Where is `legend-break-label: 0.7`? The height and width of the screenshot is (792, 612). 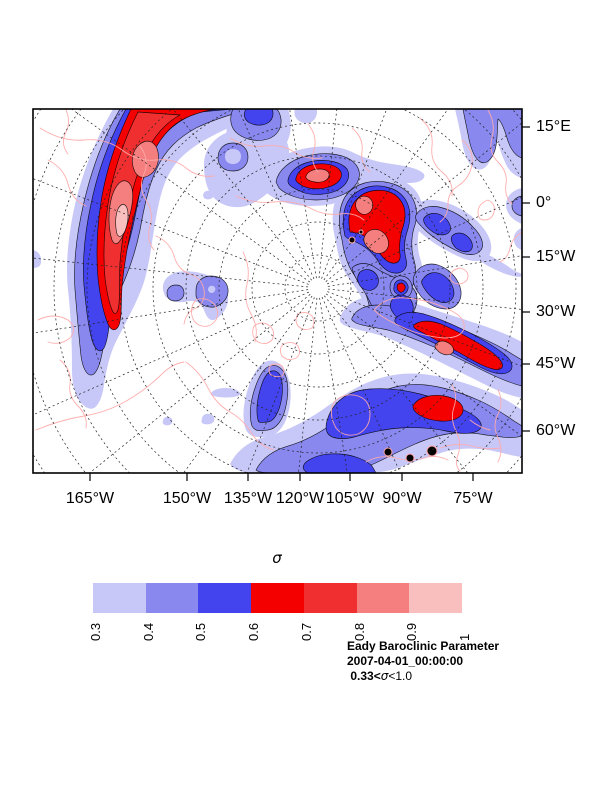
legend-break-label: 0.7 is located at coordinates (306, 631).